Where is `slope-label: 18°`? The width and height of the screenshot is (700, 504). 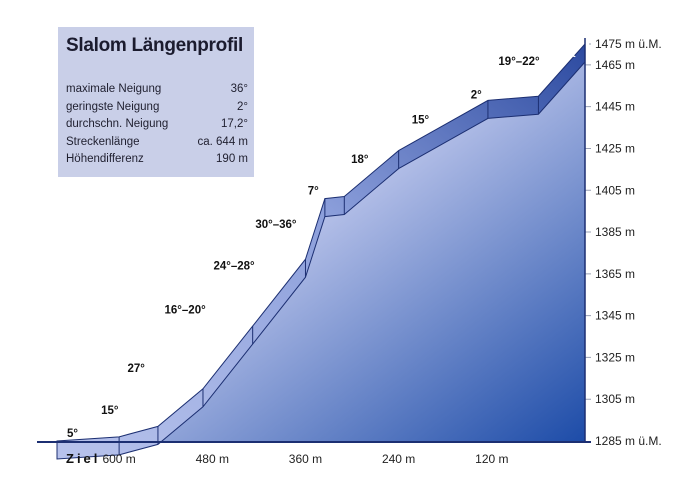 slope-label: 18° is located at coordinates (360, 160).